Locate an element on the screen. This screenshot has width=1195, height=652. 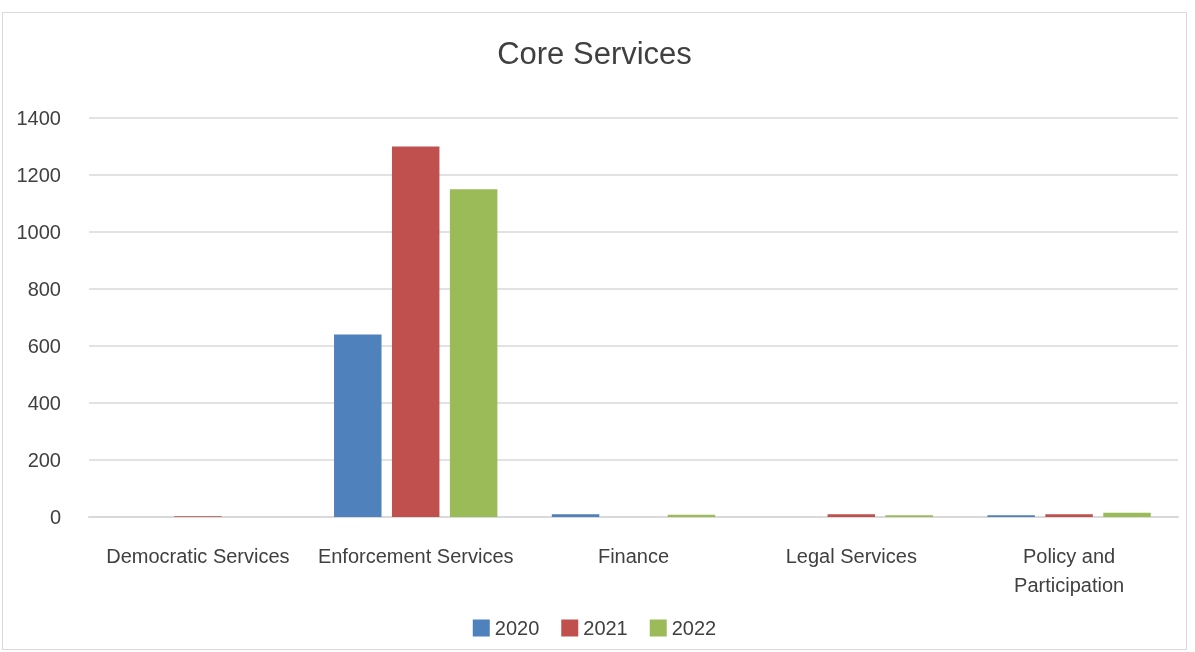
y-tick-label: 1000 is located at coordinates (38, 232).